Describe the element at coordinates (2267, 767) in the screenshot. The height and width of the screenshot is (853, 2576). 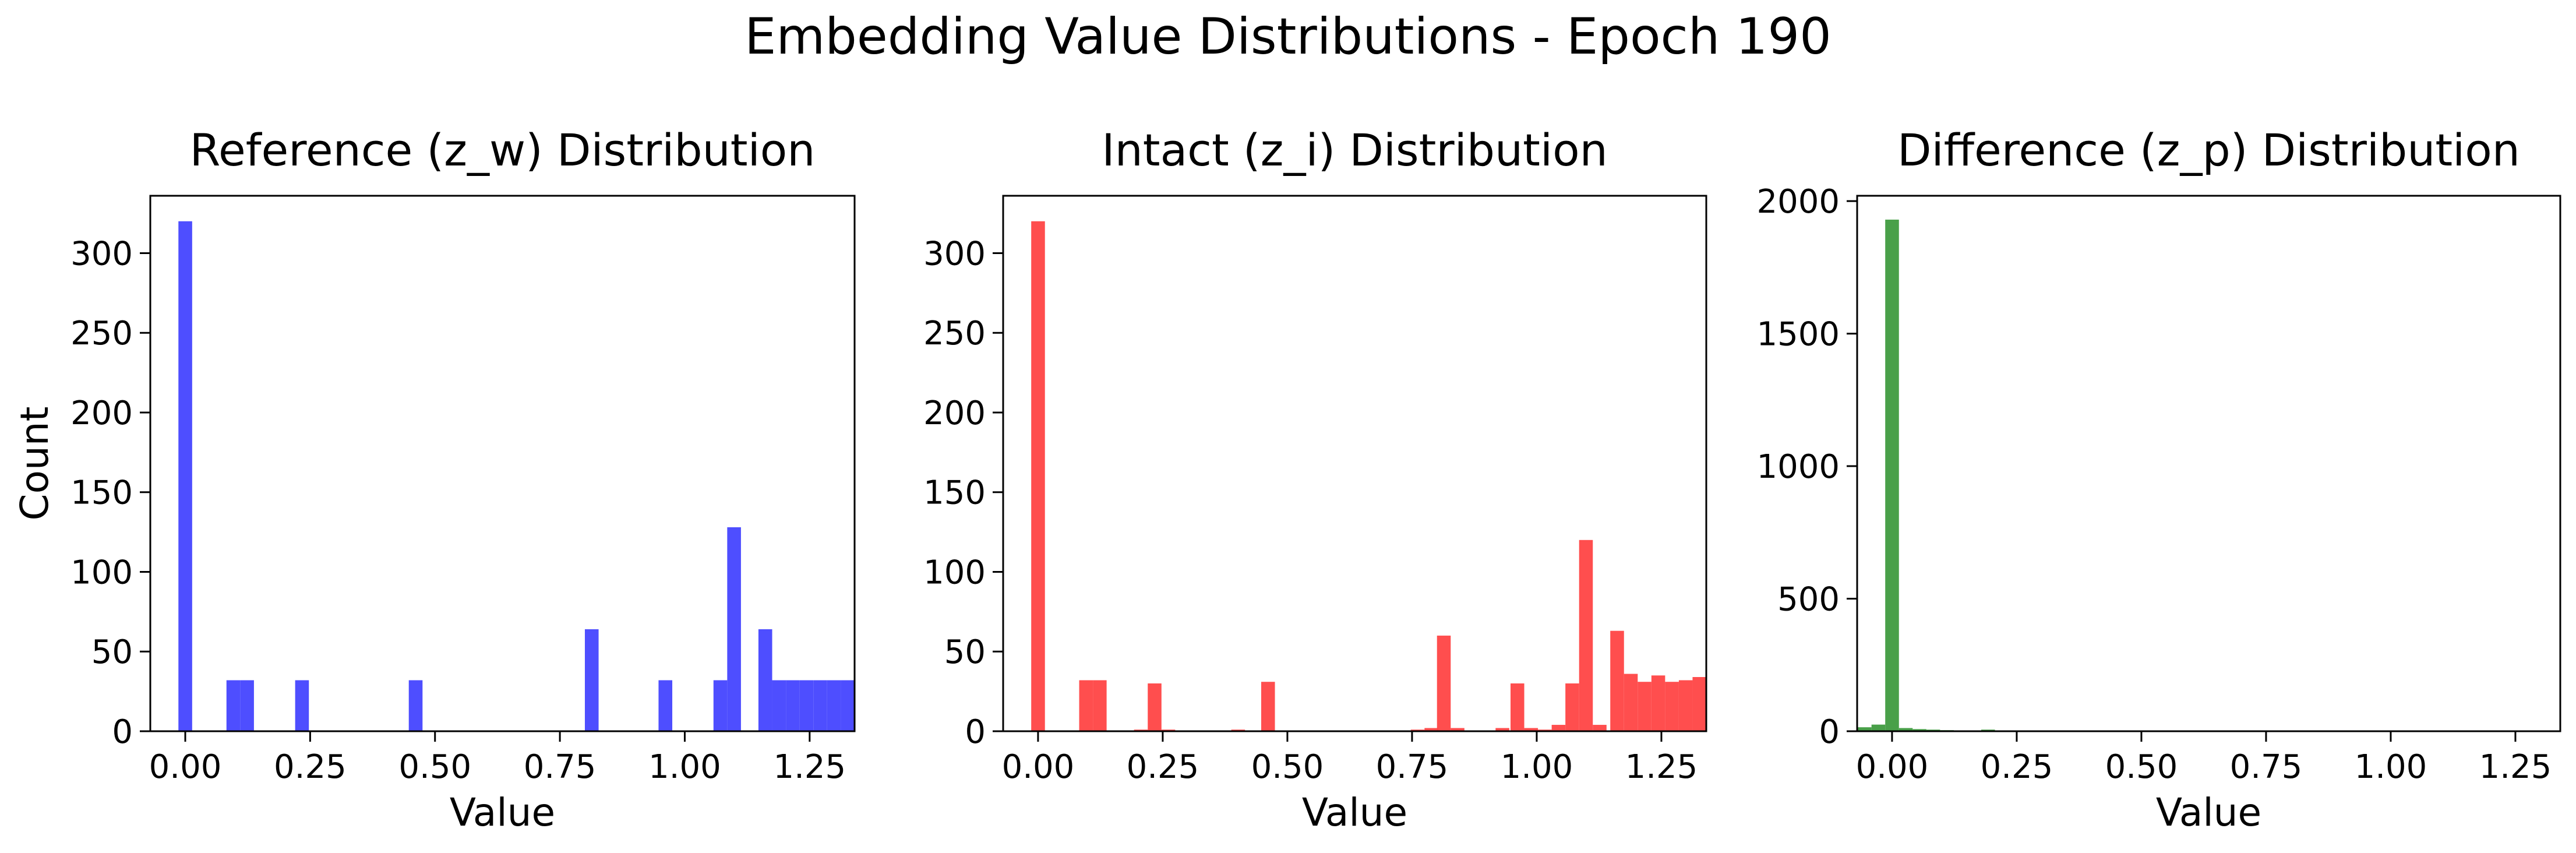
I see `difference-x-tick-label: 0.75` at that location.